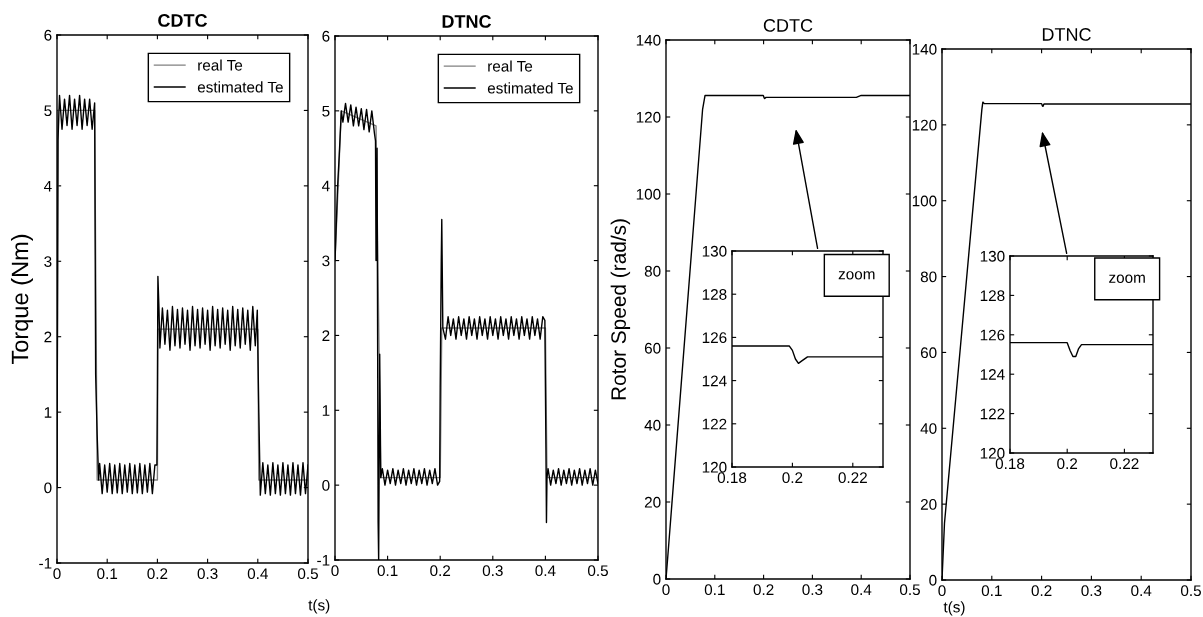 The height and width of the screenshot is (617, 1203). Describe the element at coordinates (620, 309) in the screenshot. I see `y-axis-title: Rotor Speed (rad/s)` at that location.